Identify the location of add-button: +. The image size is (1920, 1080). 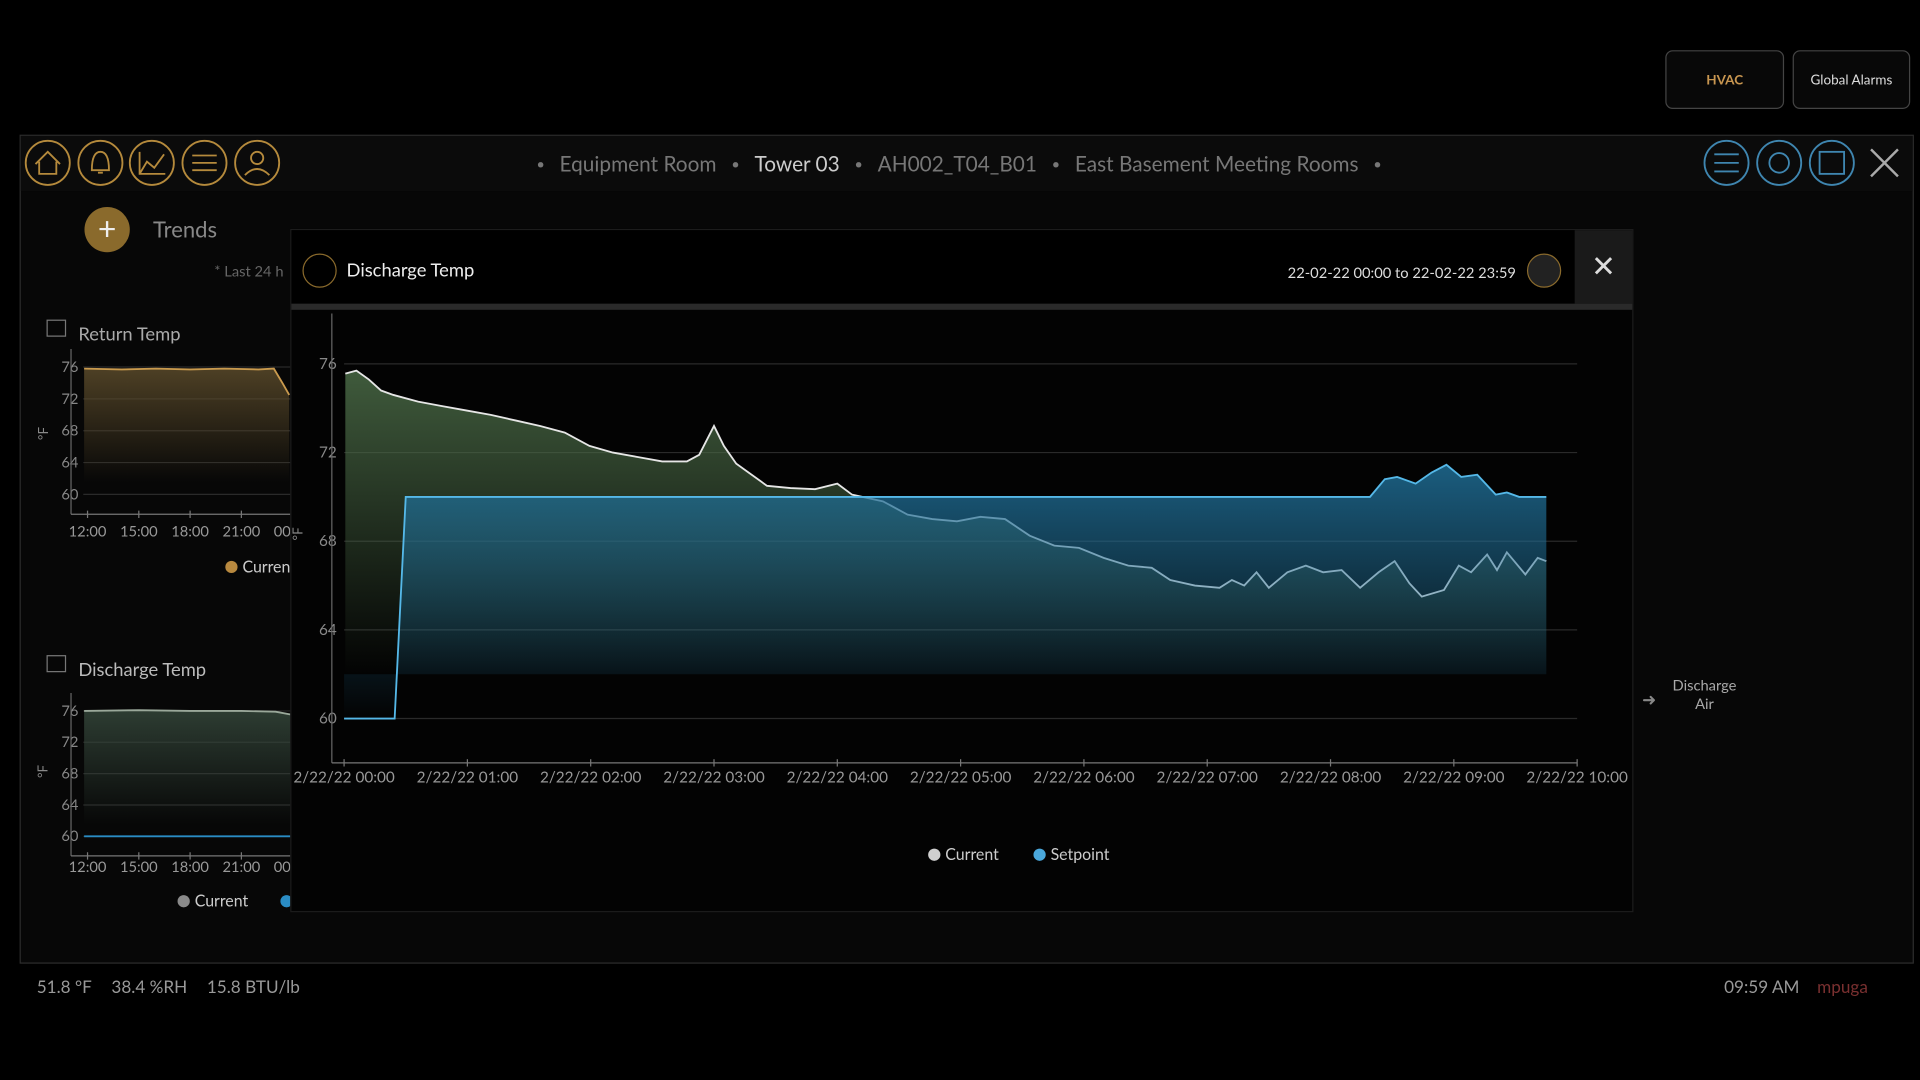
(107, 229).